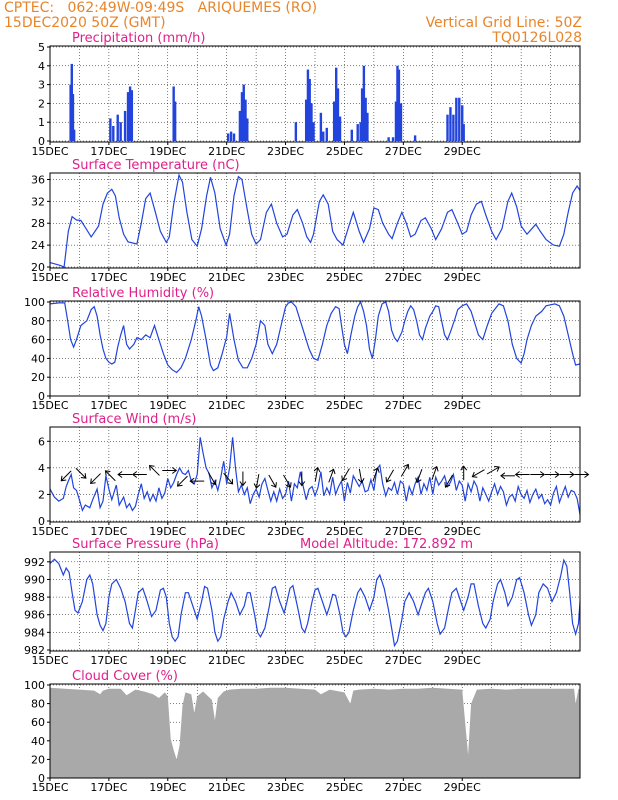 The width and height of the screenshot is (618, 800). I want to click on y-tick-label: 982, so click(34, 650).